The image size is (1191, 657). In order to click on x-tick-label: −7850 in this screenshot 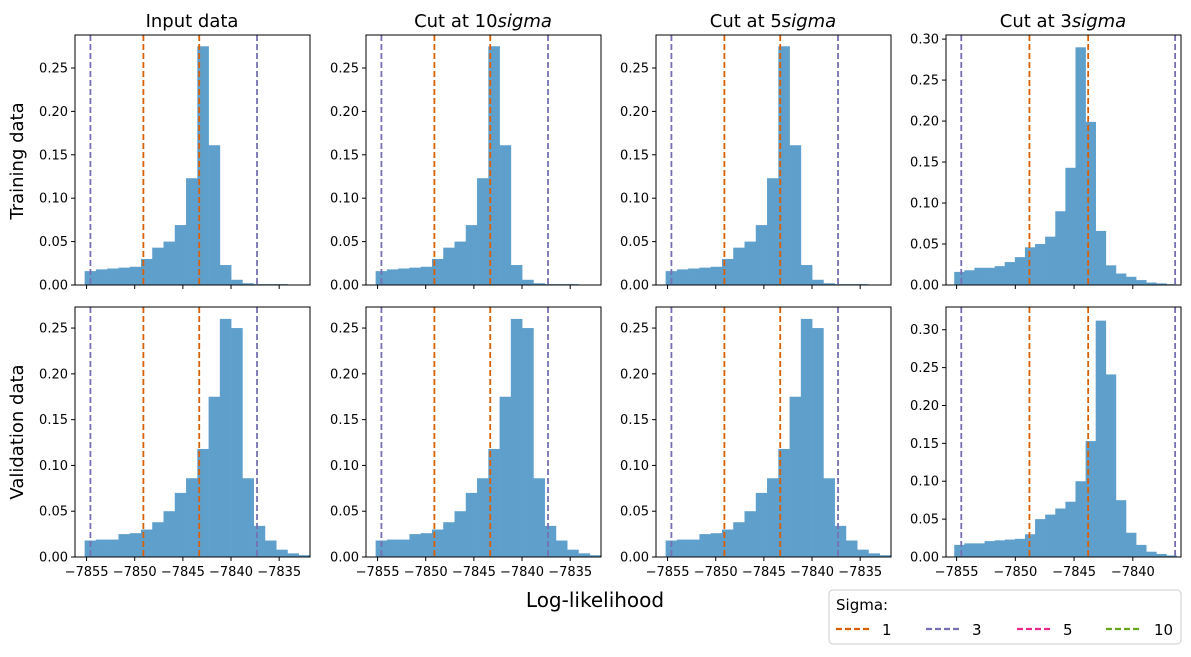, I will do `click(135, 572)`.